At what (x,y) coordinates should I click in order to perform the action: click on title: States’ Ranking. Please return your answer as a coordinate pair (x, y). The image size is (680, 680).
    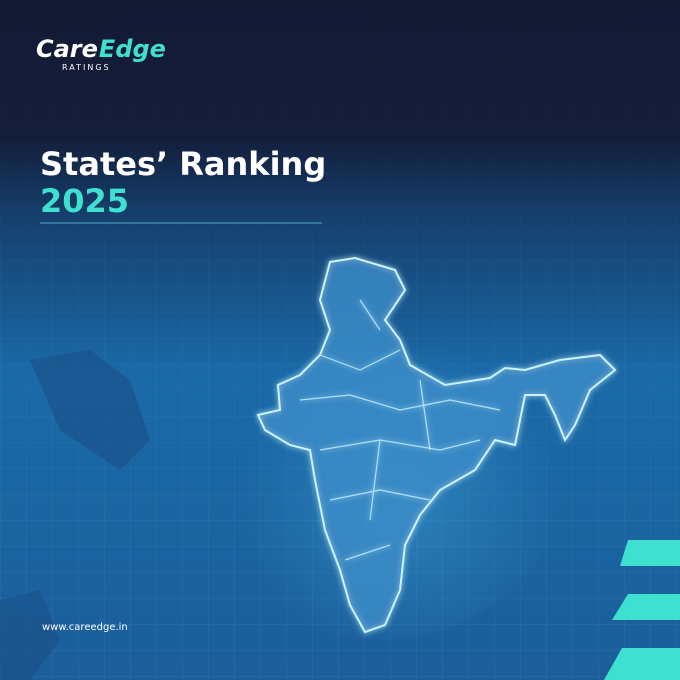
    Looking at the image, I should click on (183, 164).